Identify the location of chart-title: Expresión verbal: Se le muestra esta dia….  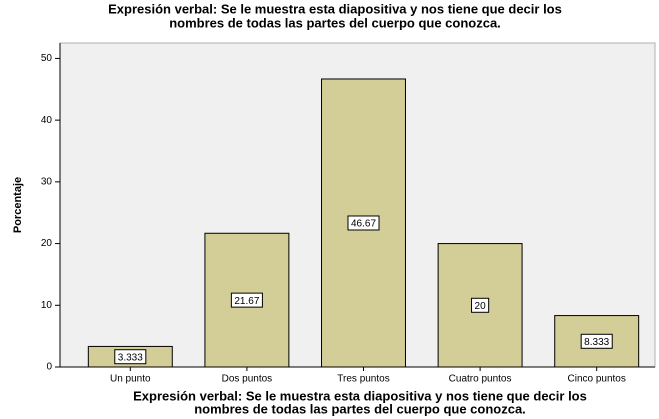
(335, 8).